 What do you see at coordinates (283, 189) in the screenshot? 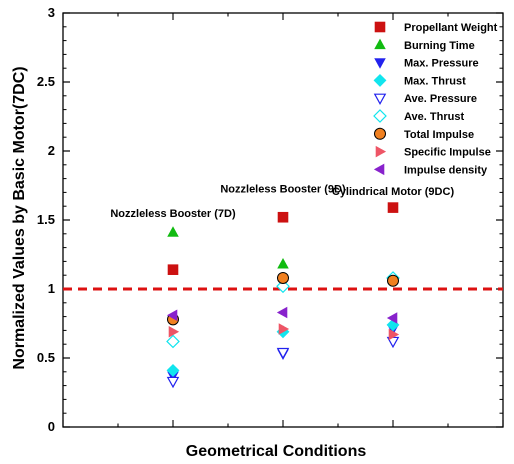
I see `annotation-label: Nozzleless Booster (9D)` at bounding box center [283, 189].